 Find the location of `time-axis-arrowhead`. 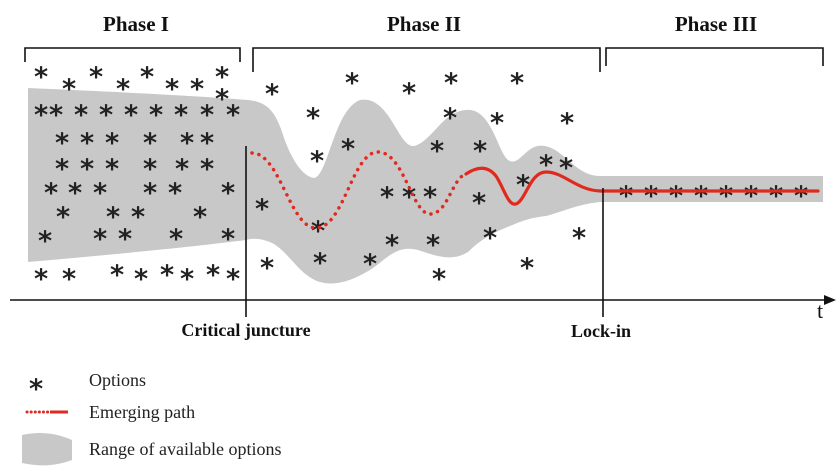

time-axis-arrowhead is located at coordinates (830, 300).